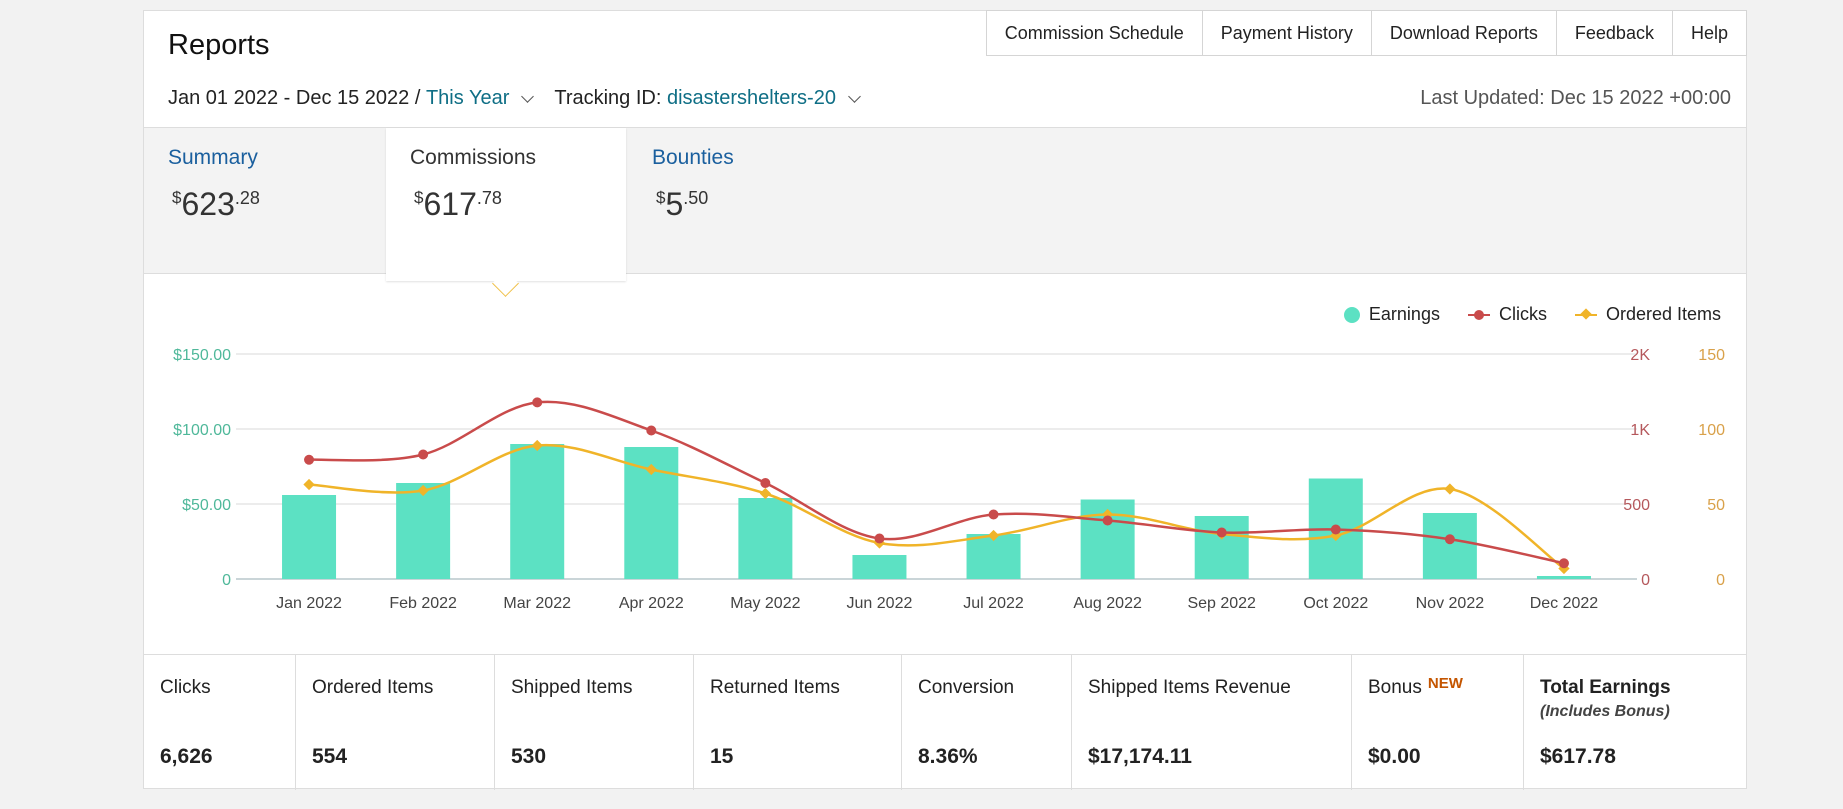 The image size is (1843, 809). I want to click on y-left-tick-label: $50.00, so click(206, 505).